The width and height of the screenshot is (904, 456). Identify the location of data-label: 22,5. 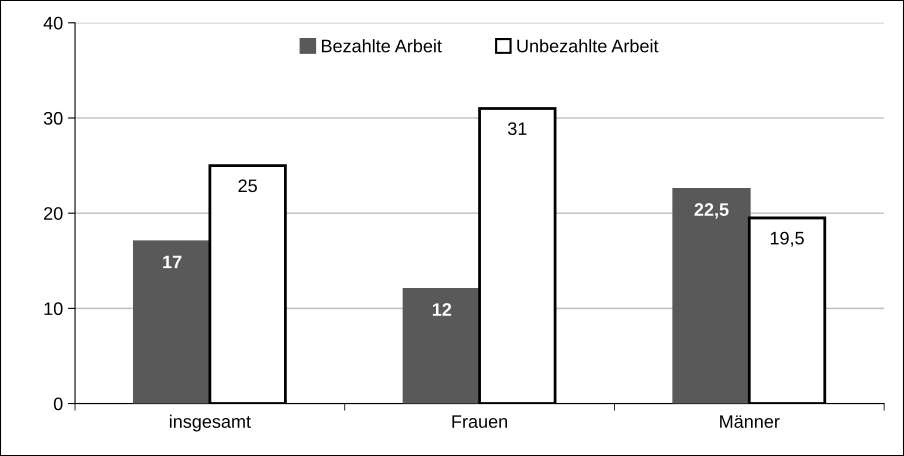
(711, 211).